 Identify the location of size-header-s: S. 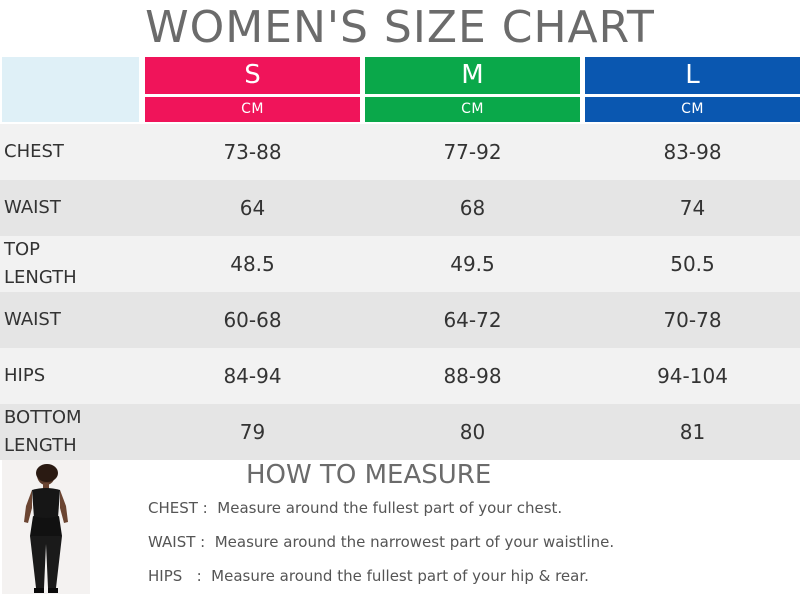
(252, 75).